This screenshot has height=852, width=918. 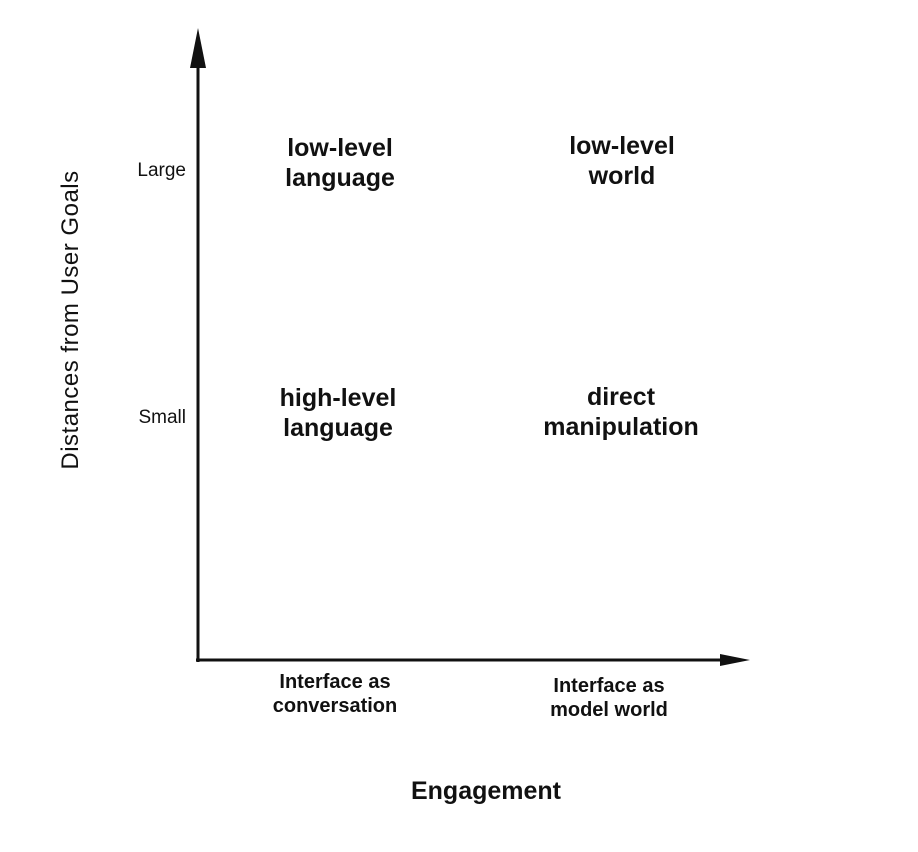 I want to click on quadrant-low-level-world: low-level world, so click(x=622, y=161).